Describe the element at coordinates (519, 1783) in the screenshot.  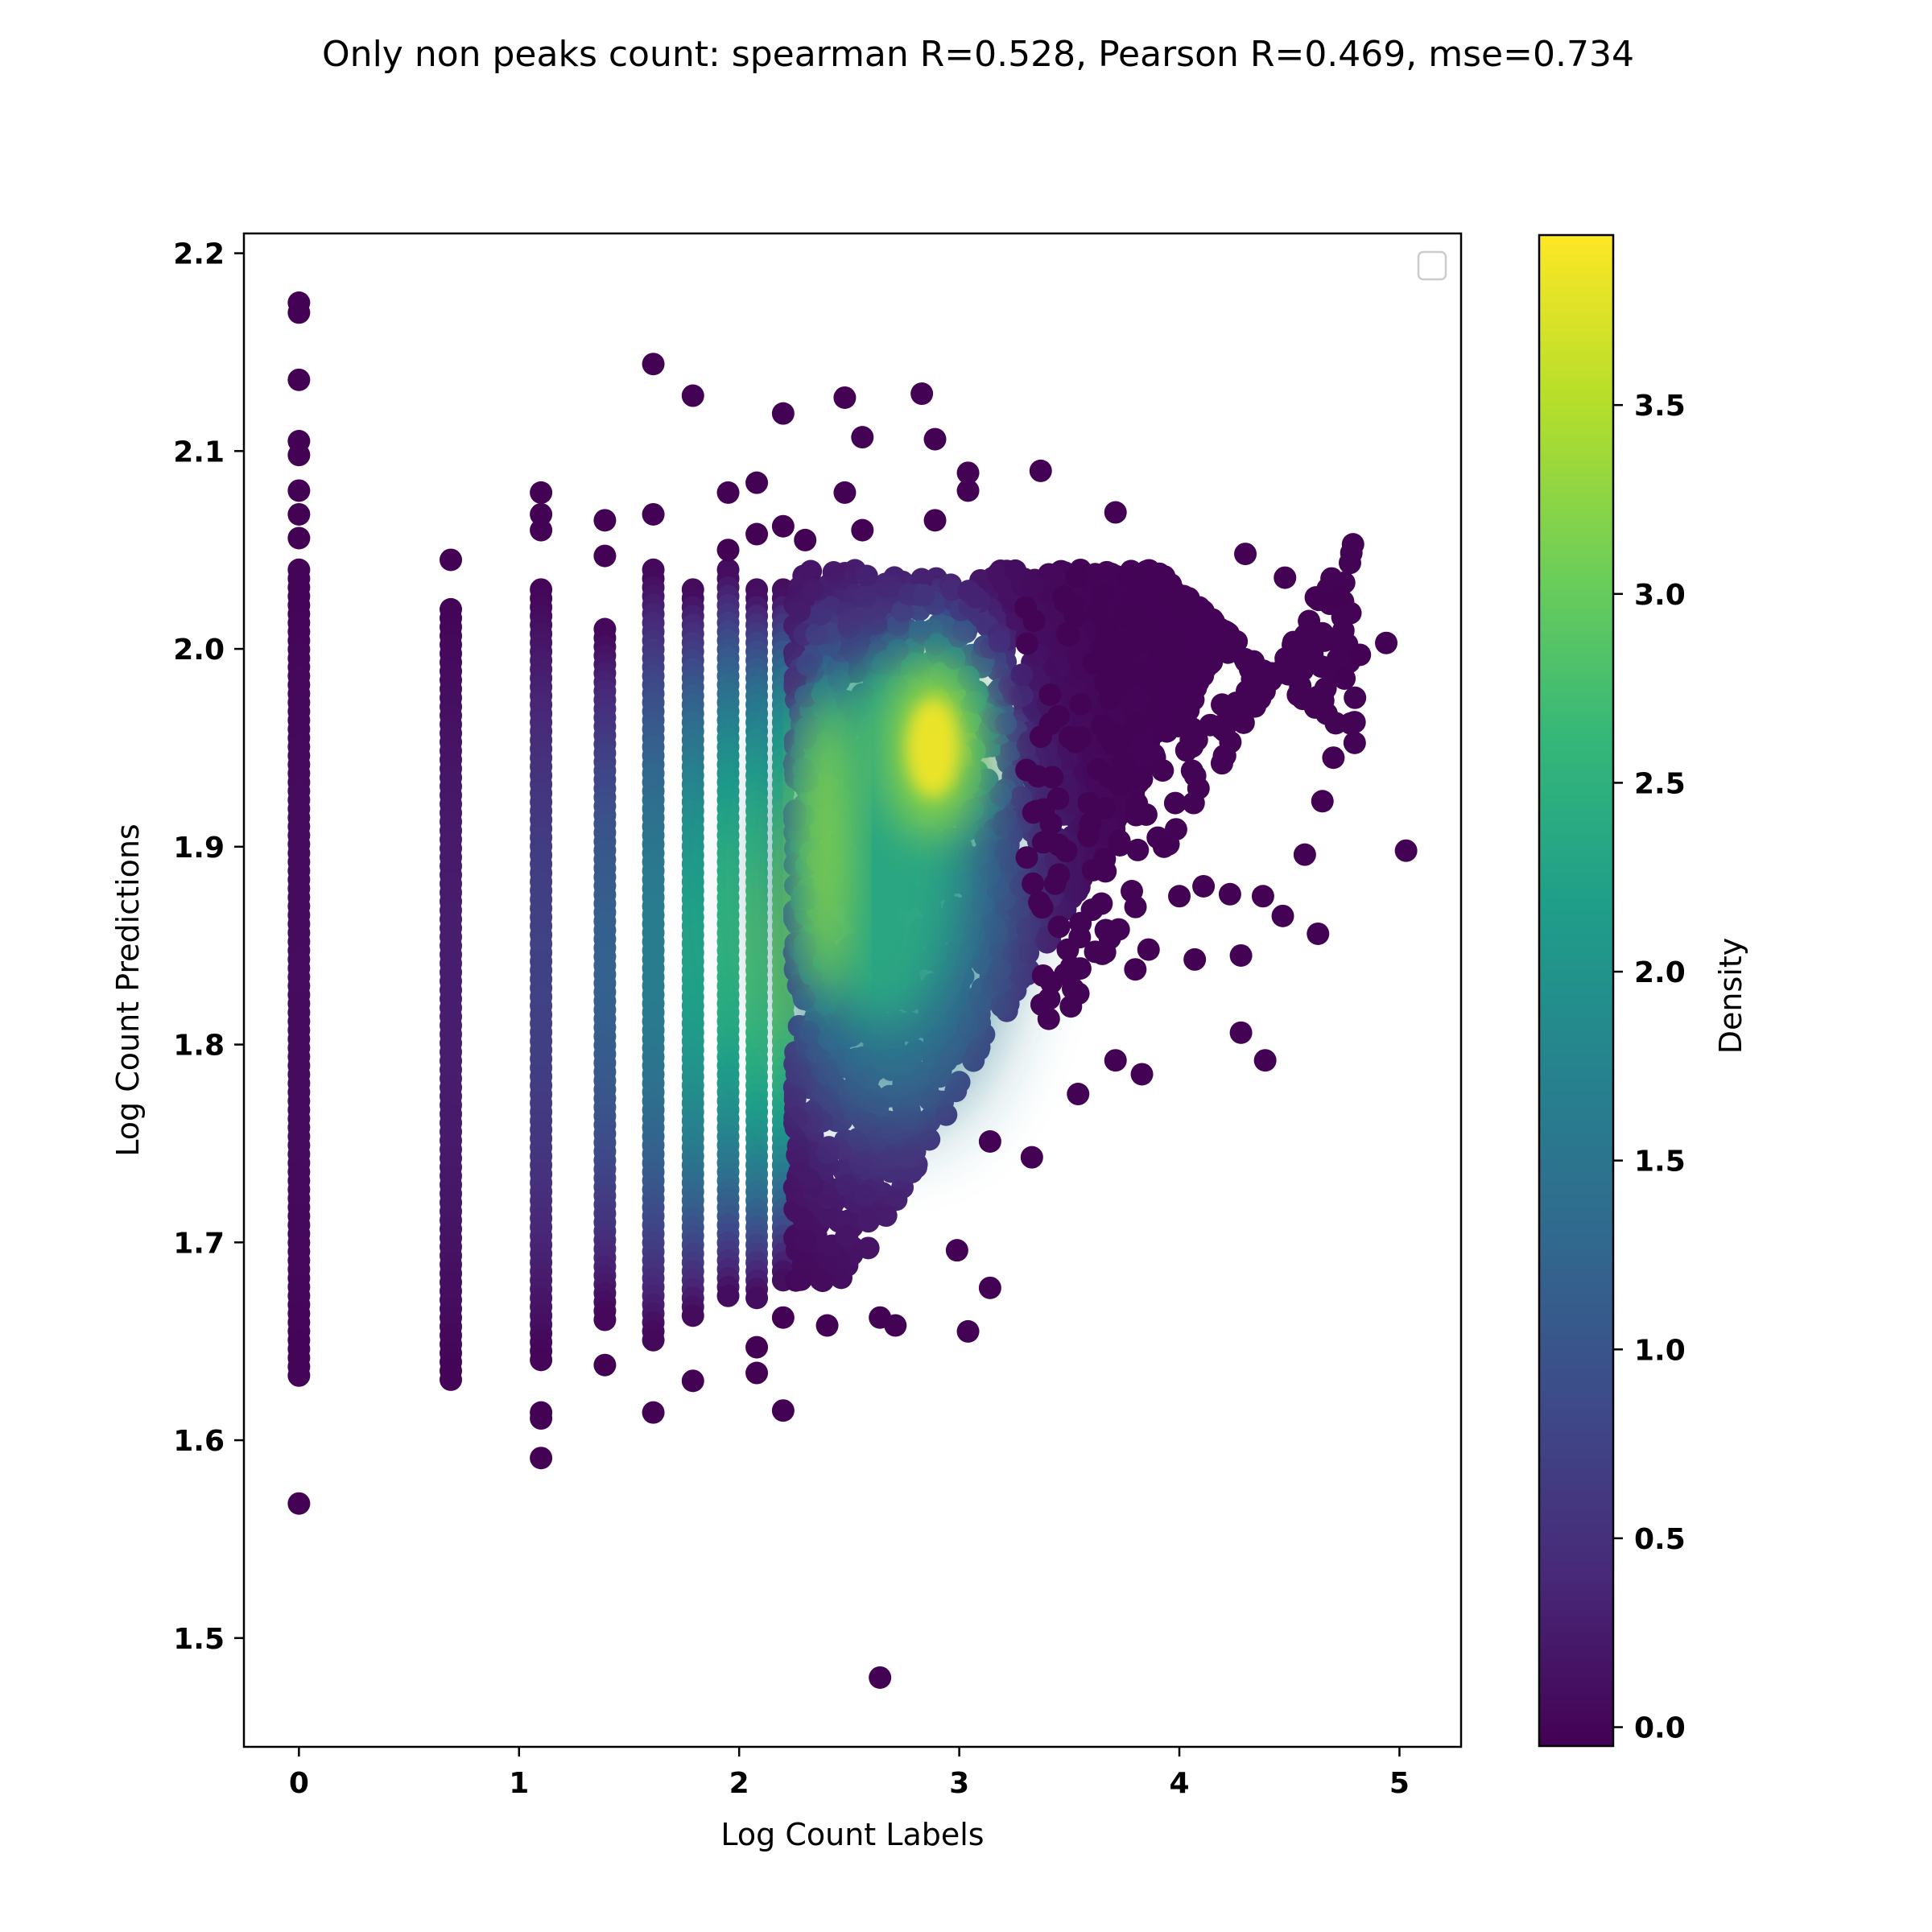
I see `x-tick-label: 1` at that location.